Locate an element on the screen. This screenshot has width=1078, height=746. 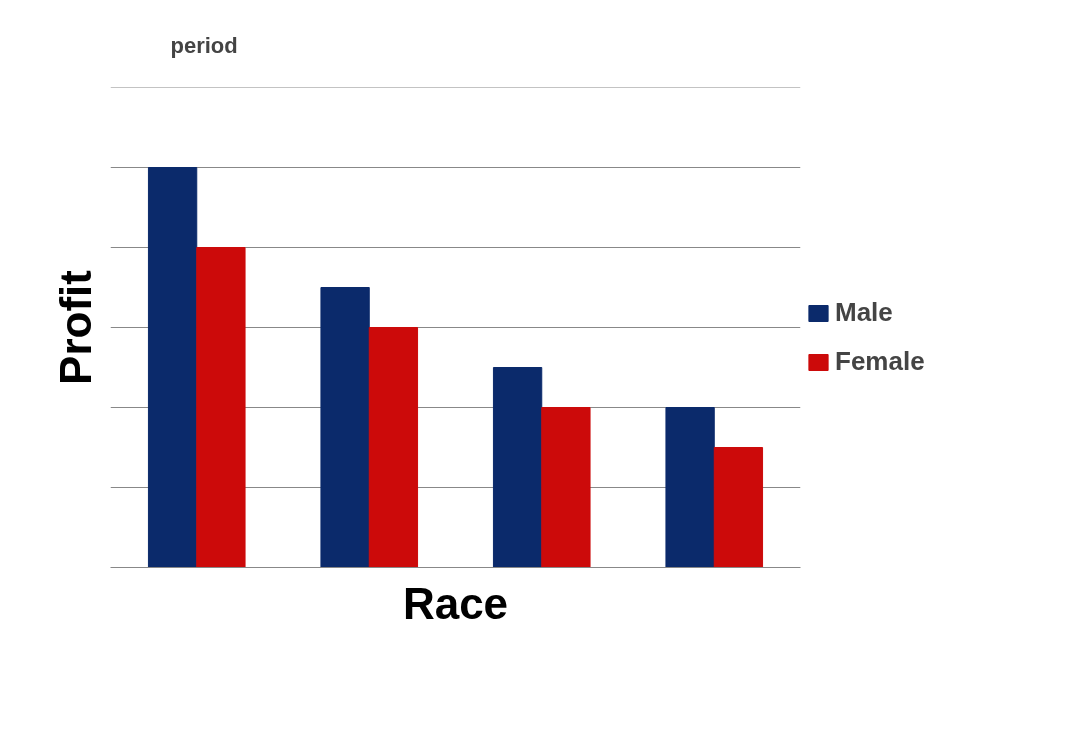
y-axis-title: Profit is located at coordinates (75, 327).